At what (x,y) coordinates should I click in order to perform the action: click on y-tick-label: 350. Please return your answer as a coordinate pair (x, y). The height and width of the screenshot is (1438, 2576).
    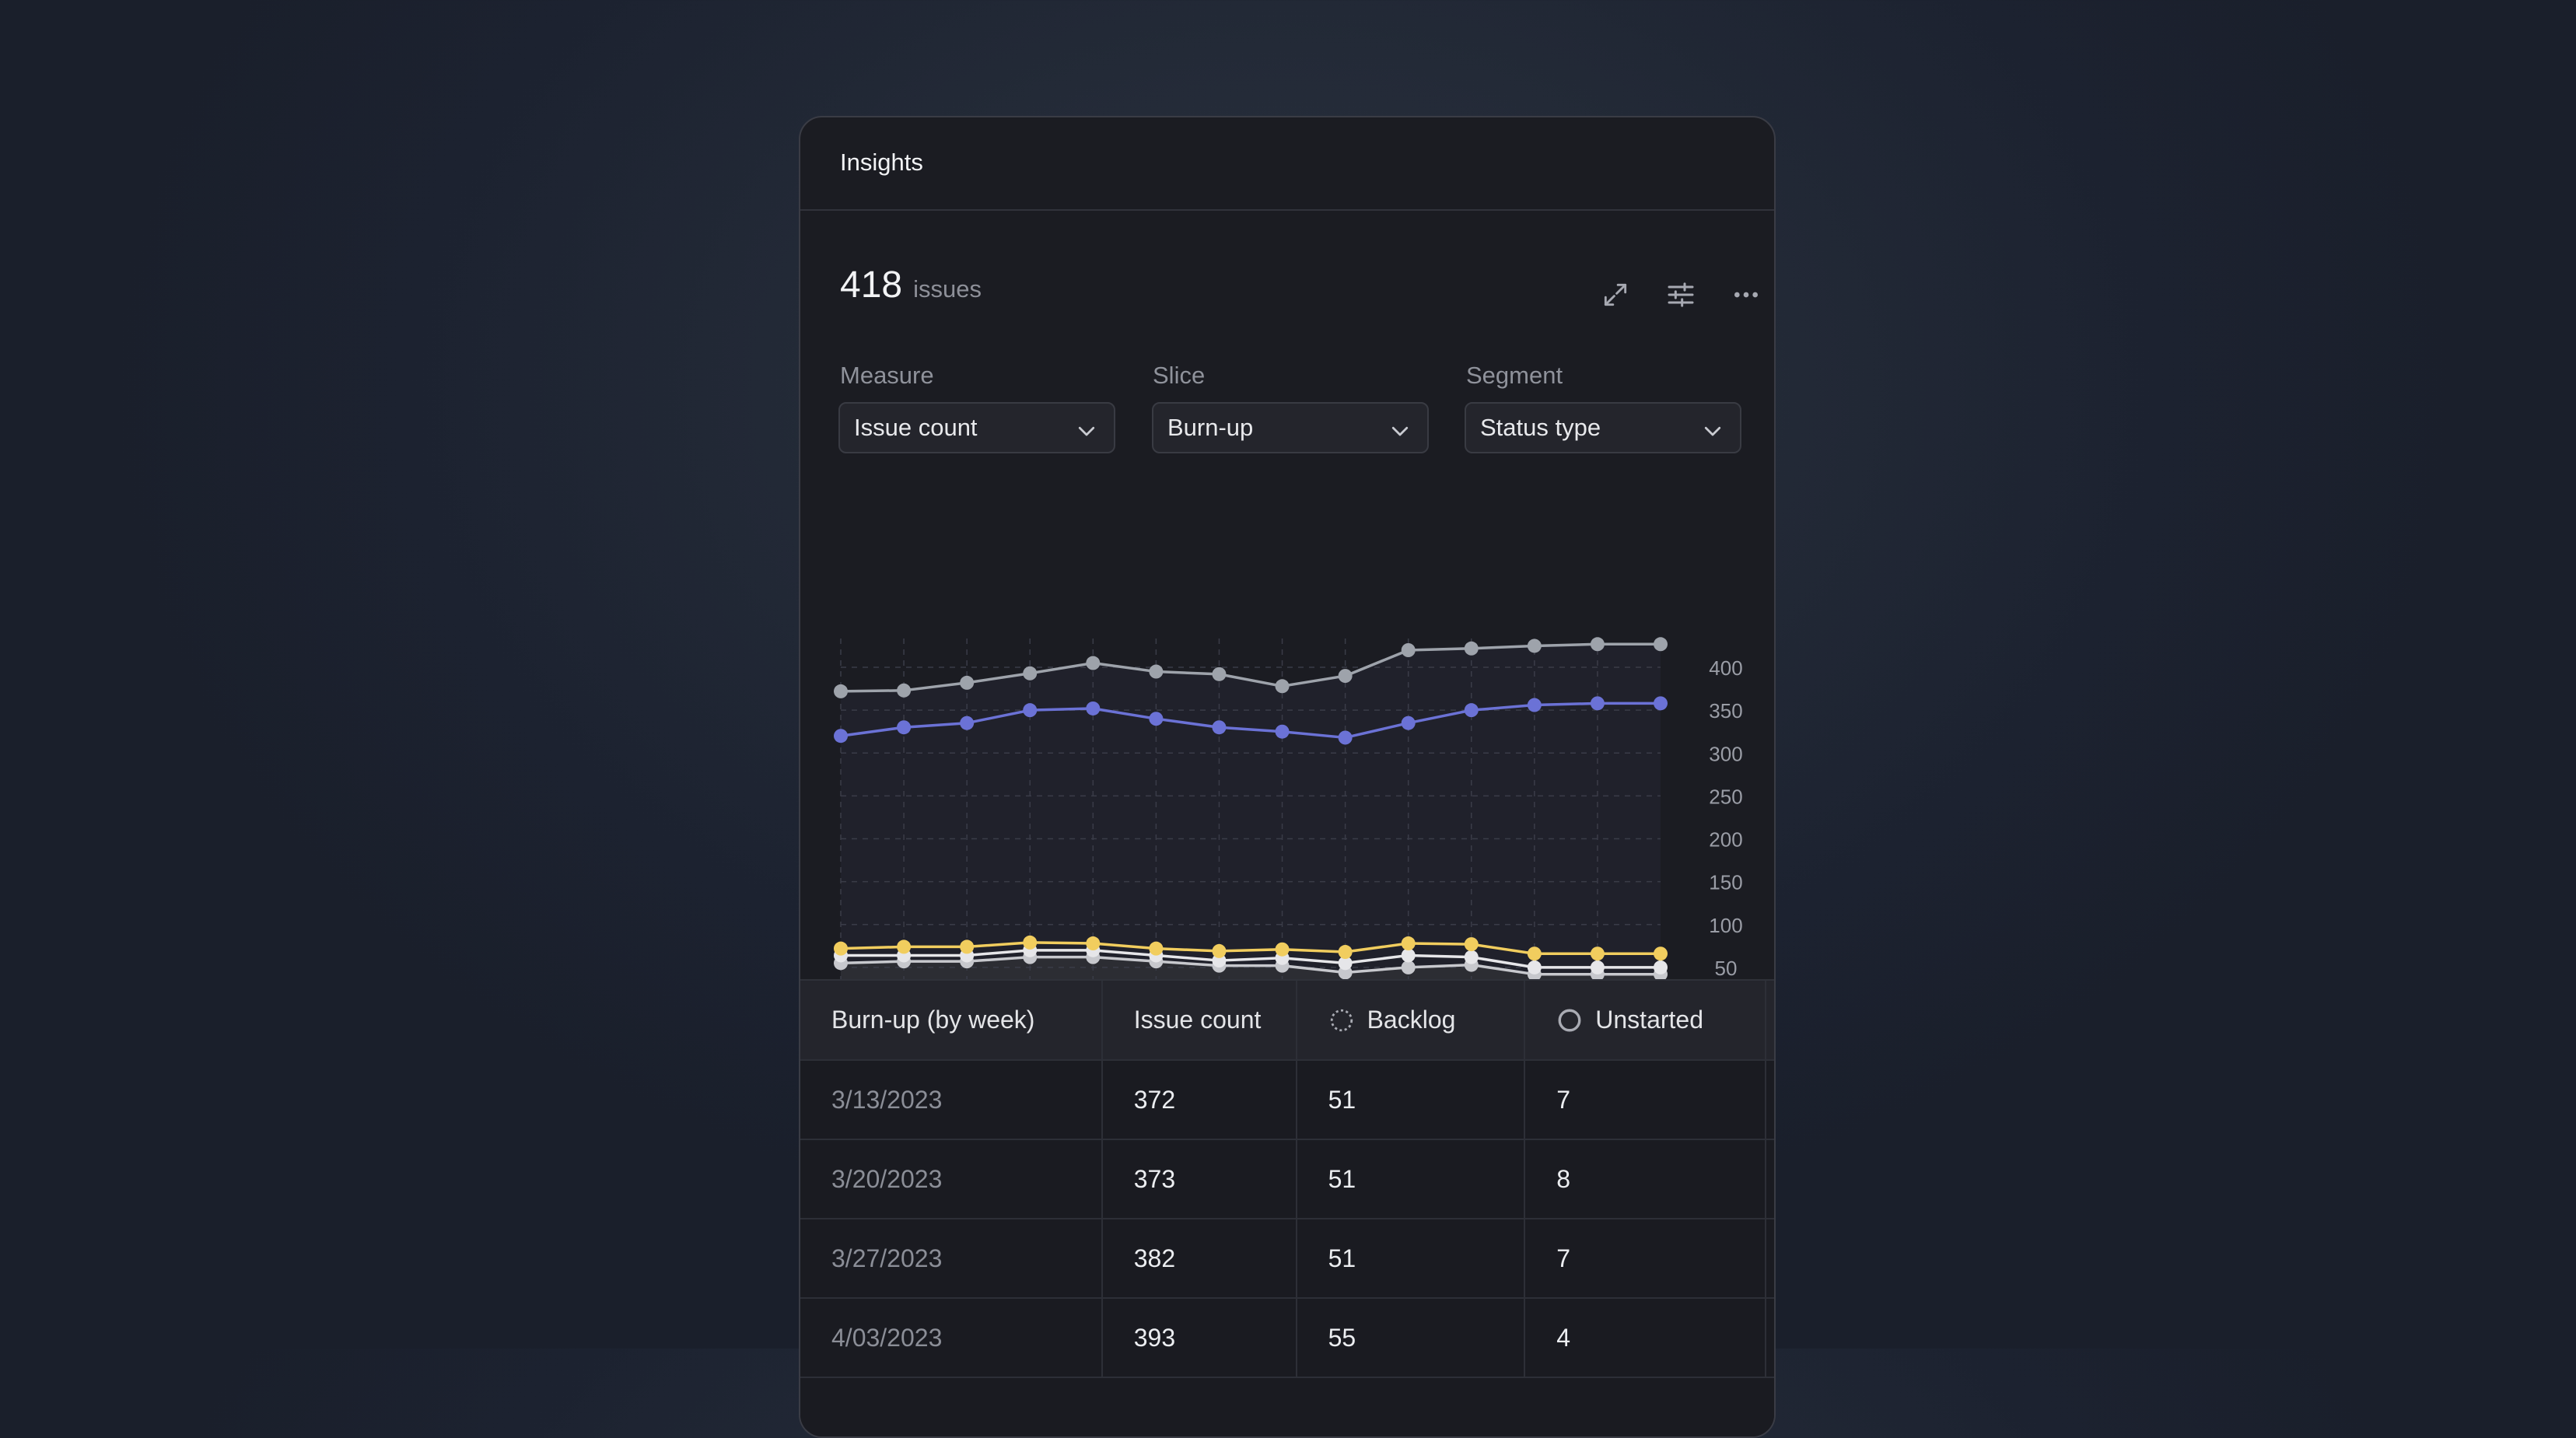
    Looking at the image, I should click on (1725, 710).